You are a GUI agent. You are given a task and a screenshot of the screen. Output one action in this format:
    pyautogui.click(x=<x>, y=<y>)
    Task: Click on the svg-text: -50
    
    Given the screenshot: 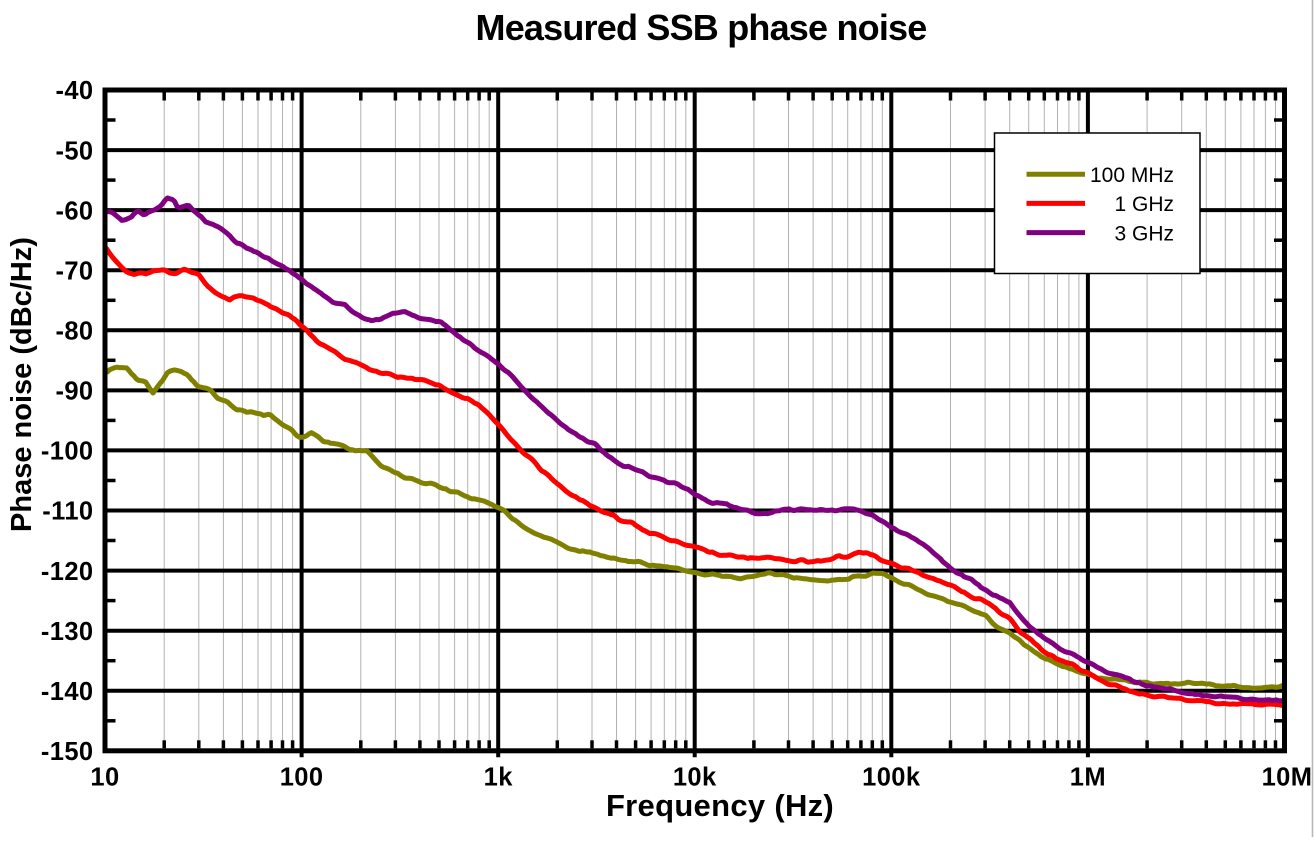 What is the action you would take?
    pyautogui.click(x=74, y=151)
    